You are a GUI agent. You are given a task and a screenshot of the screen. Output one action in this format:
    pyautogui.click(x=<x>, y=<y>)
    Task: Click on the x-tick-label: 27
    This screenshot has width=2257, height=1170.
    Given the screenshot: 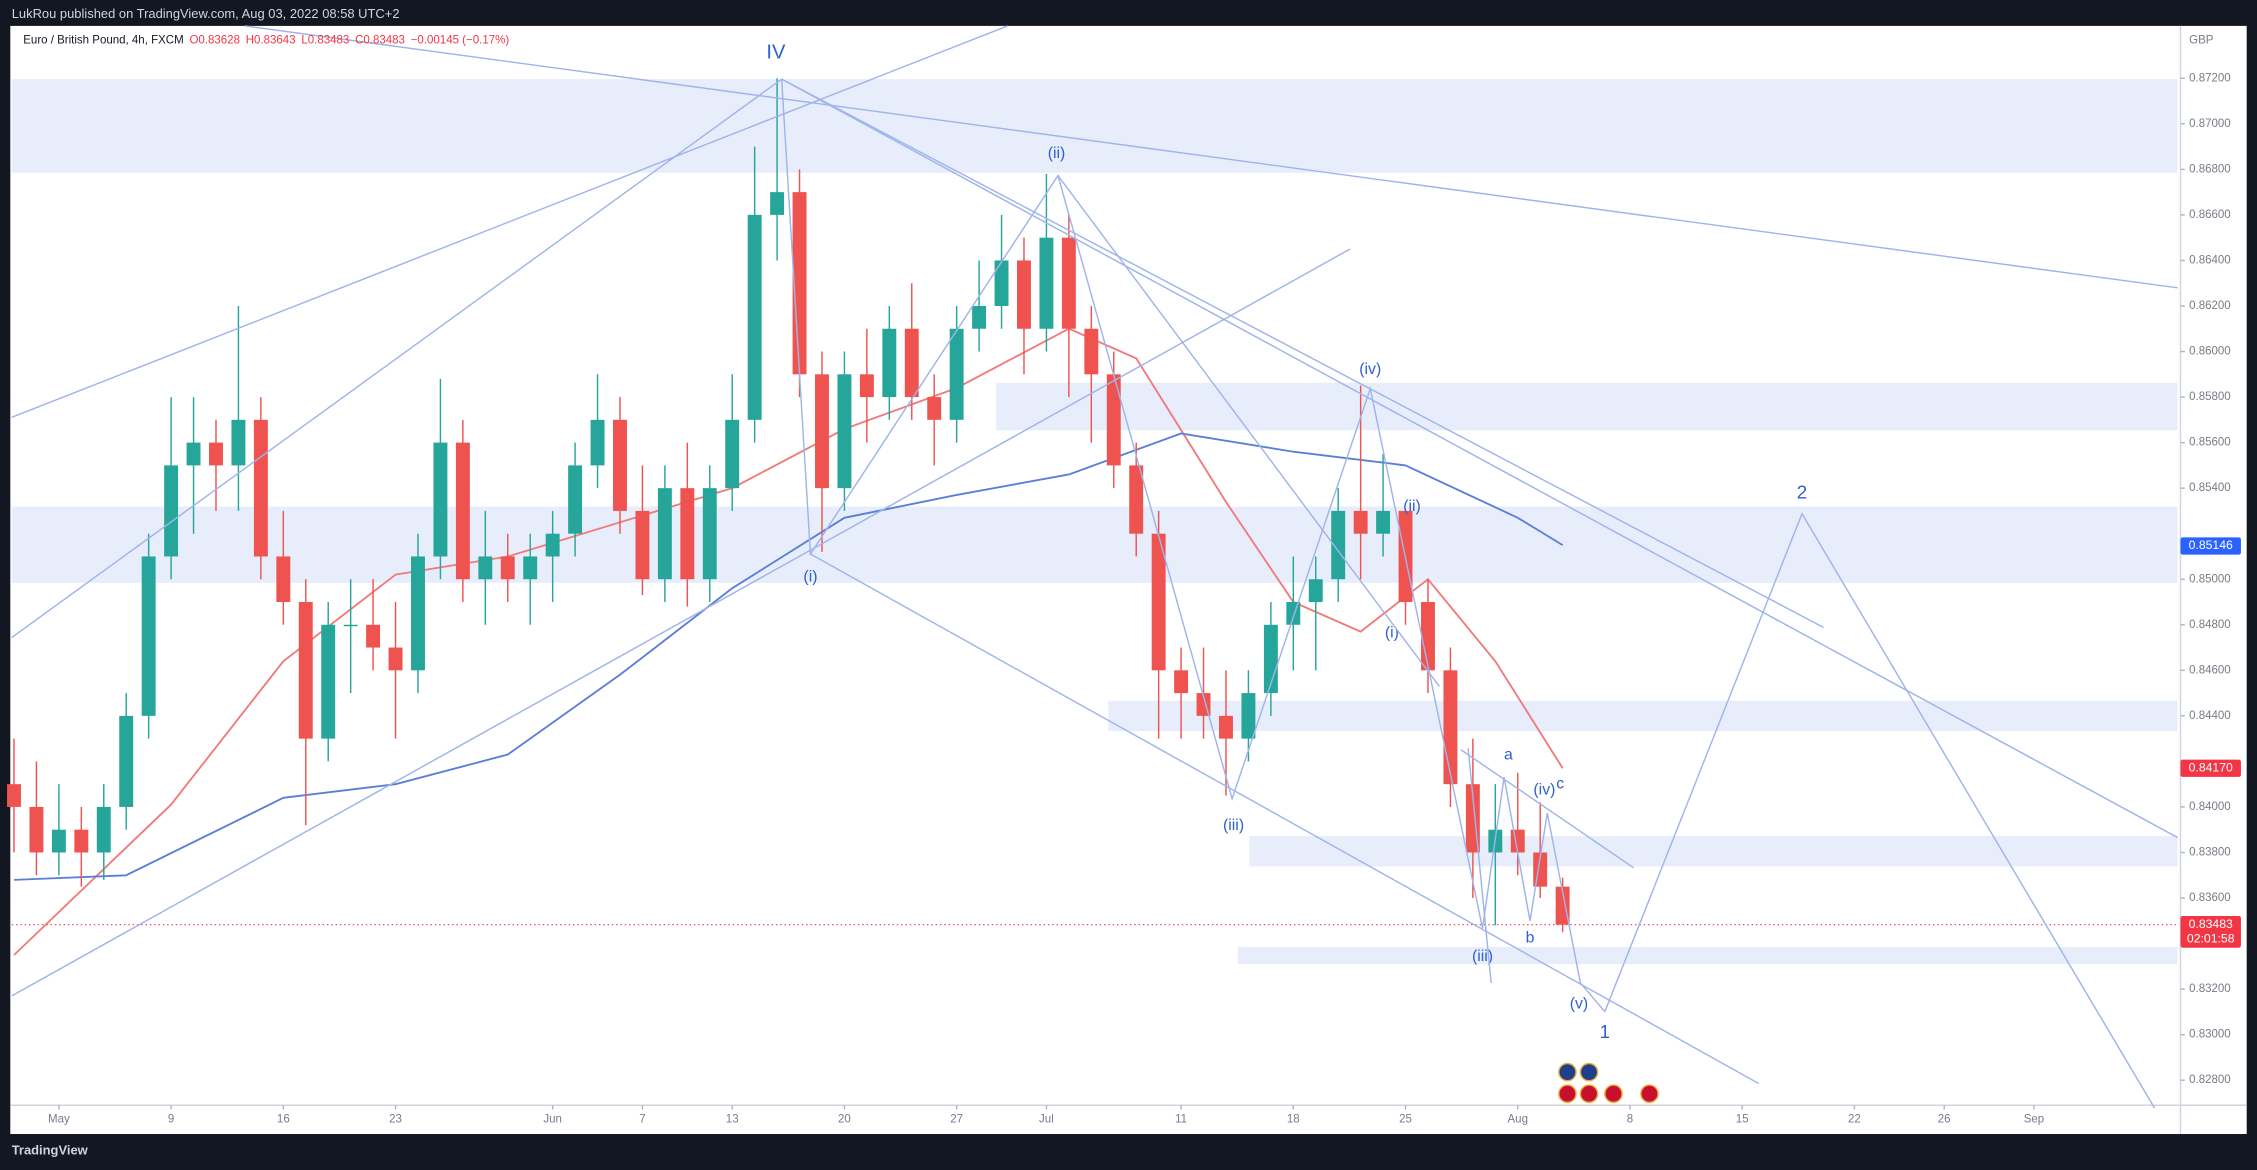 What is the action you would take?
    pyautogui.click(x=956, y=1120)
    